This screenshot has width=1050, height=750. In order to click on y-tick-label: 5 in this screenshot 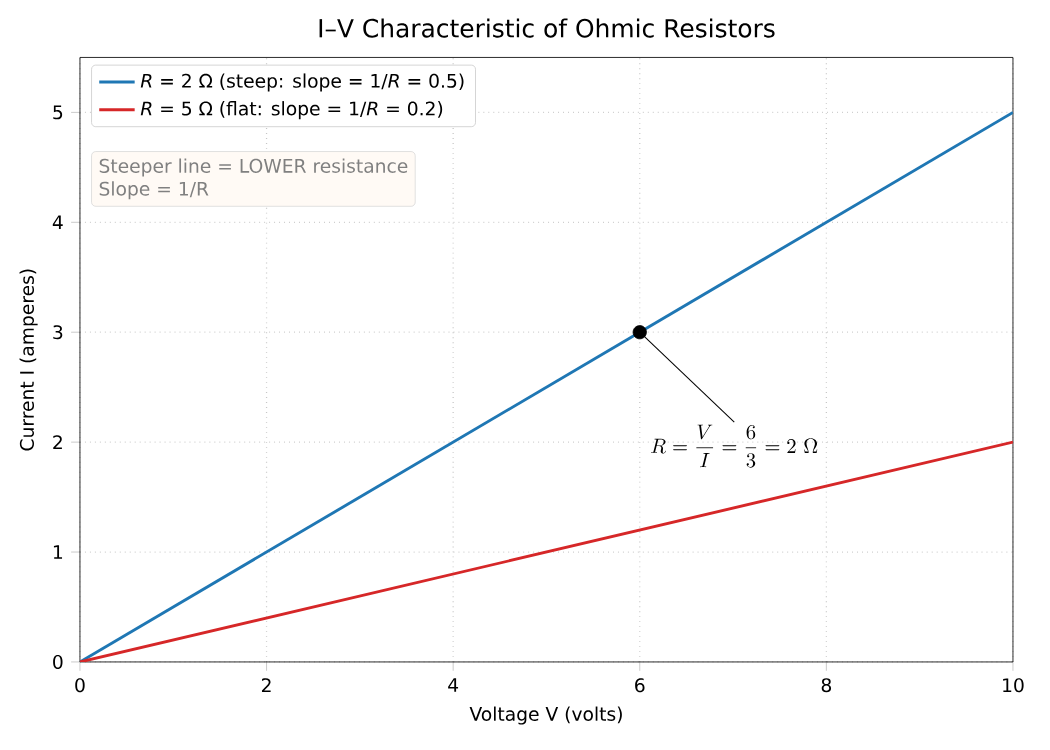, I will do `click(58, 112)`.